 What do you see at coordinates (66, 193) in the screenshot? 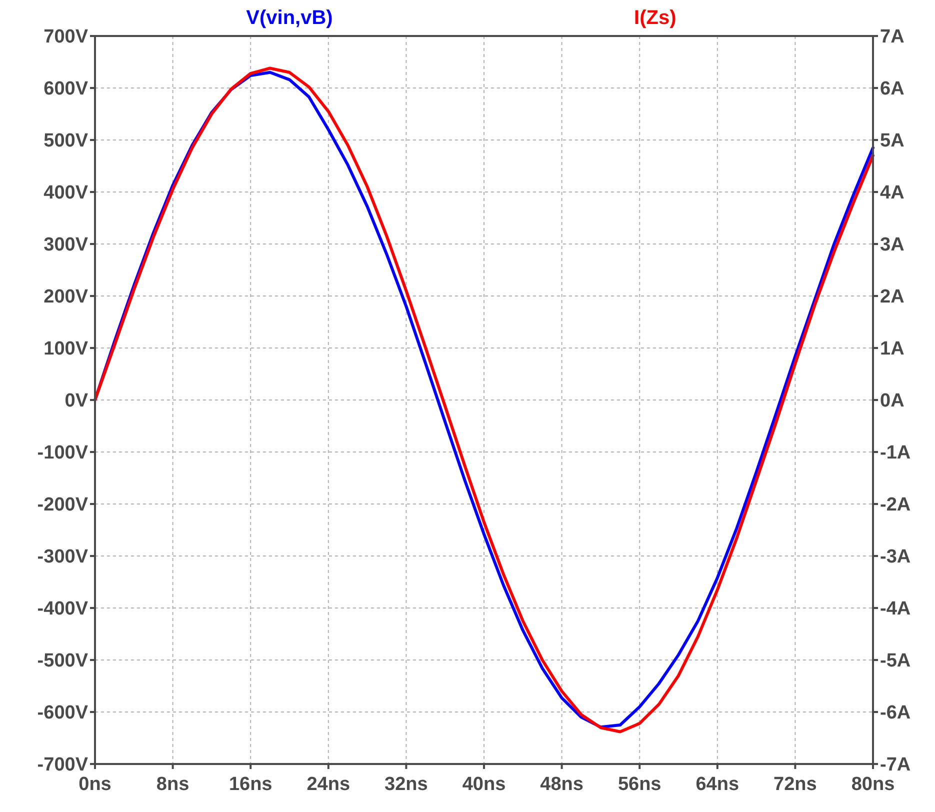
I see `y-tick-label: 400V` at bounding box center [66, 193].